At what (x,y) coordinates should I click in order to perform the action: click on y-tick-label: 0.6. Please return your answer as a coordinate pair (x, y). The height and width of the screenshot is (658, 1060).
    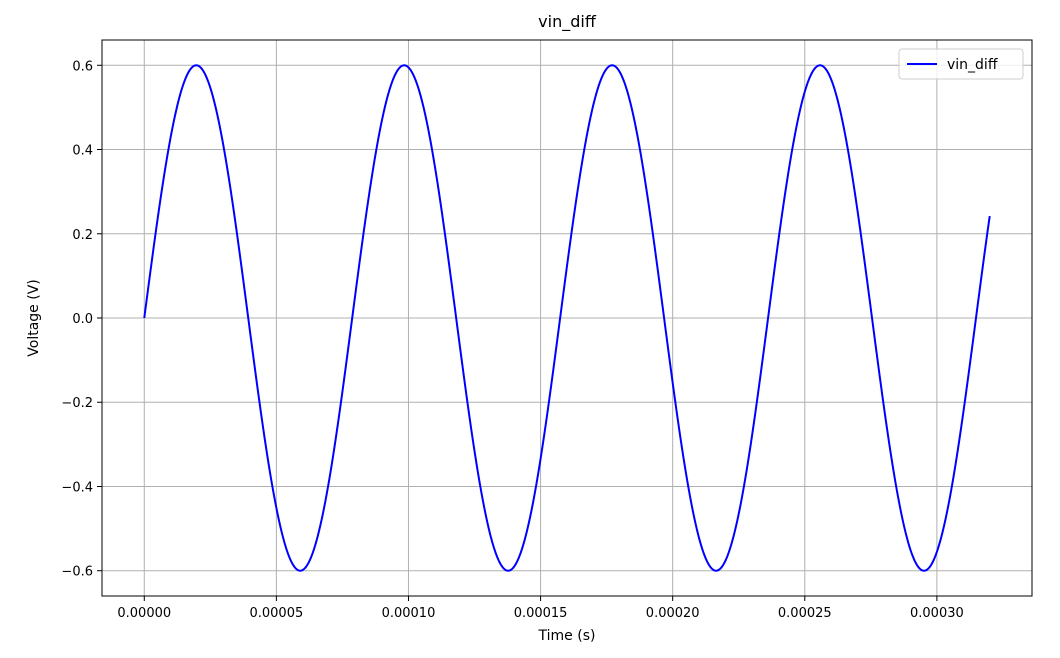
    Looking at the image, I should click on (82, 66).